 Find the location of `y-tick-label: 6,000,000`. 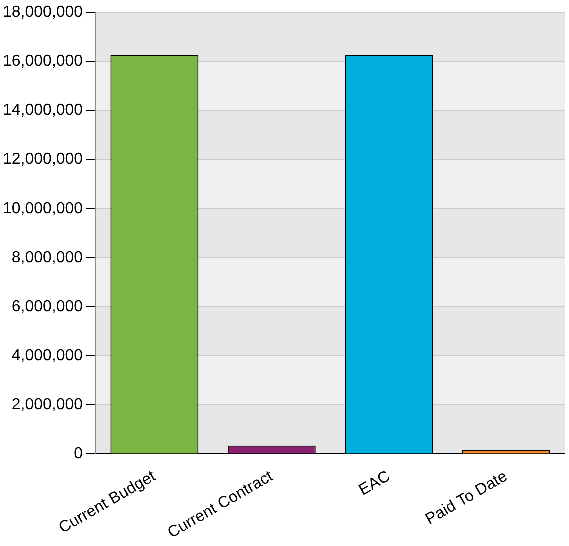

y-tick-label: 6,000,000 is located at coordinates (48, 307).